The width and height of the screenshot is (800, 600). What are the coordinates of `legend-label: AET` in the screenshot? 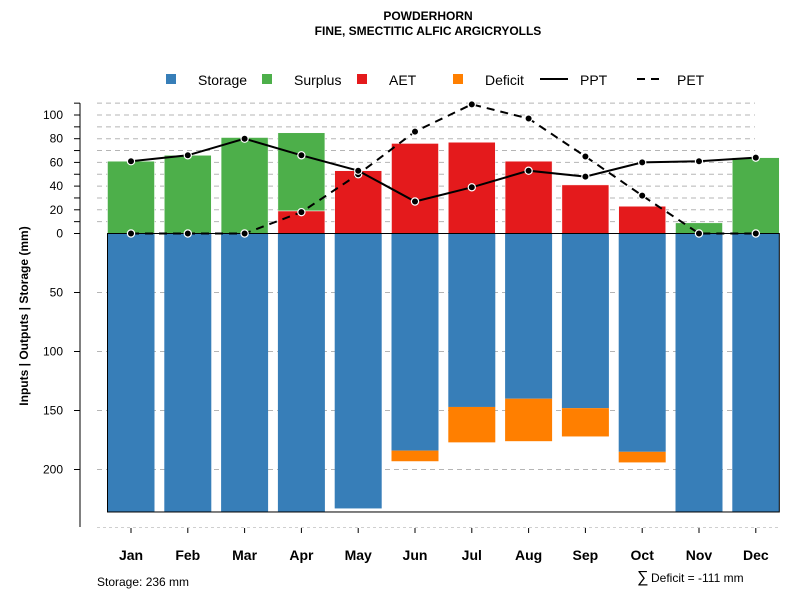 It's located at (403, 80).